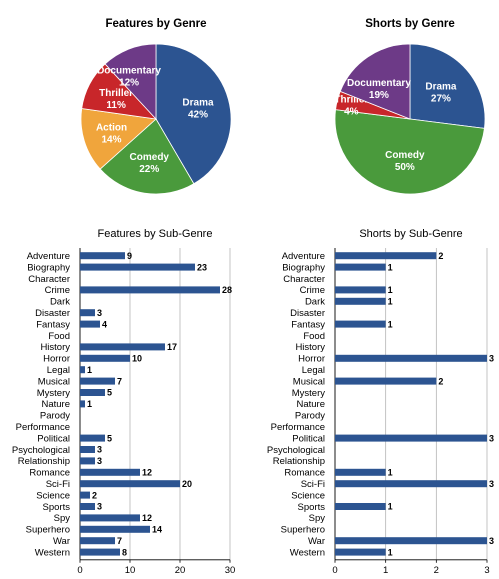 The image size is (499, 579). What do you see at coordinates (87, 449) in the screenshot?
I see `bar-psychological` at bounding box center [87, 449].